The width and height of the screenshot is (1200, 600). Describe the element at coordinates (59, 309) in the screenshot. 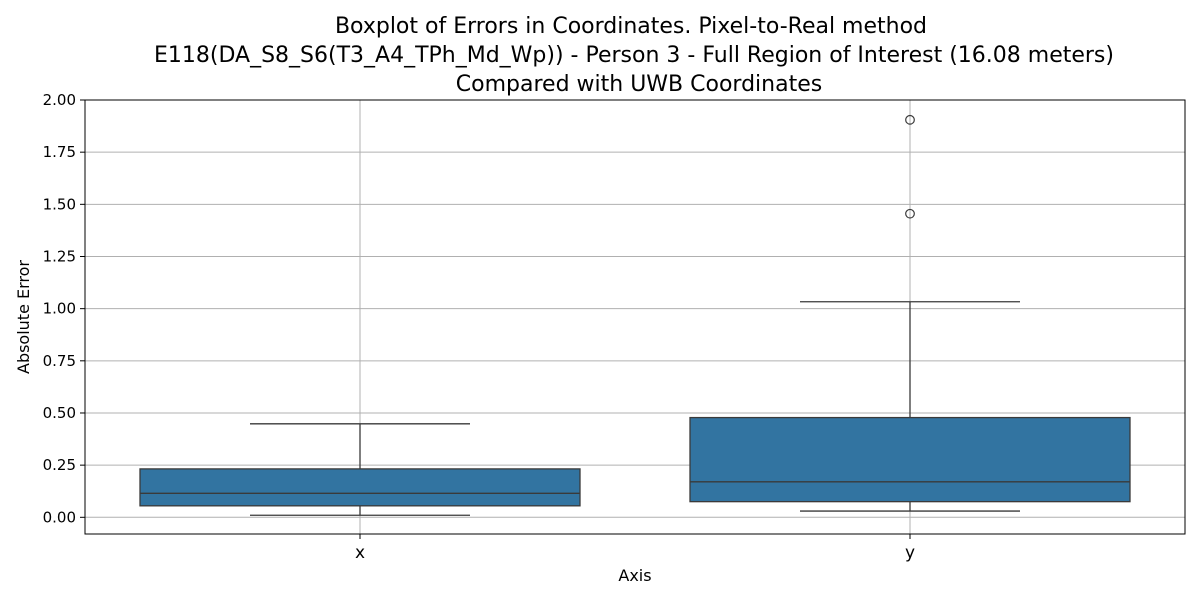

I see `y-tick-label: 1.00` at that location.